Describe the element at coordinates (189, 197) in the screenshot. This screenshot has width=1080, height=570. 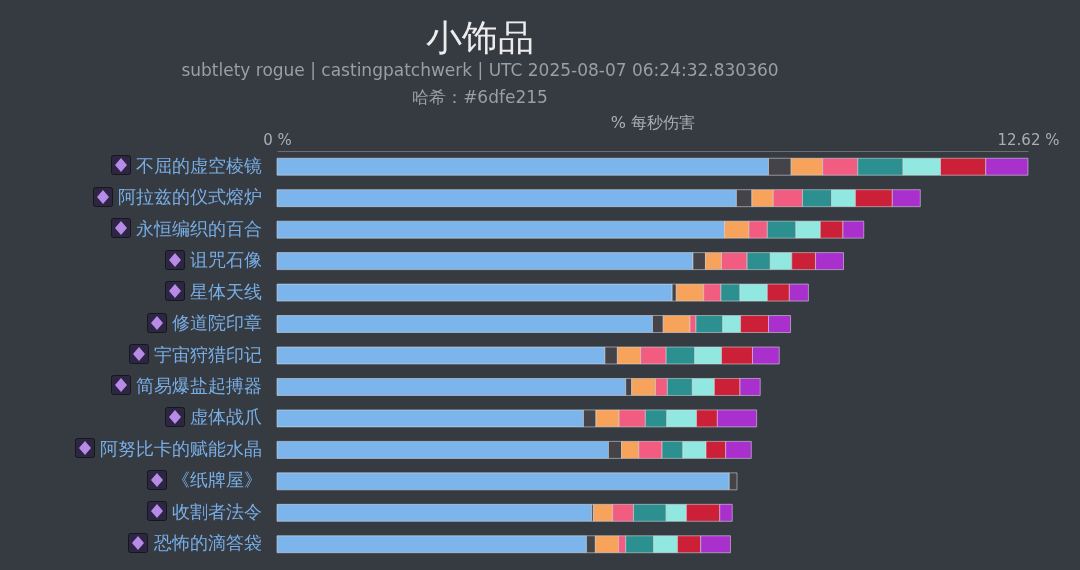
I see `y-tick-label: 阿拉兹的仪式熔炉` at that location.